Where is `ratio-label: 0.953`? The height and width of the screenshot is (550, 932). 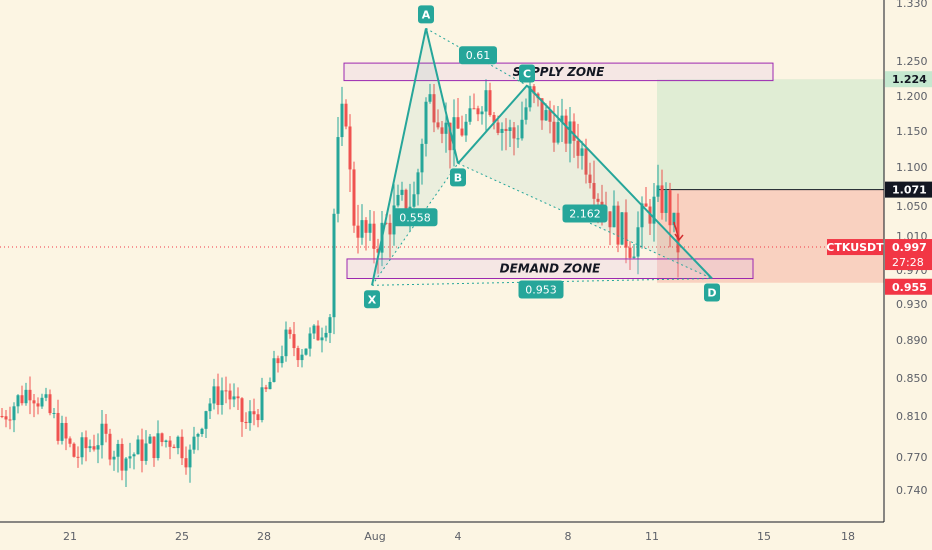
ratio-label: 0.953 is located at coordinates (541, 290).